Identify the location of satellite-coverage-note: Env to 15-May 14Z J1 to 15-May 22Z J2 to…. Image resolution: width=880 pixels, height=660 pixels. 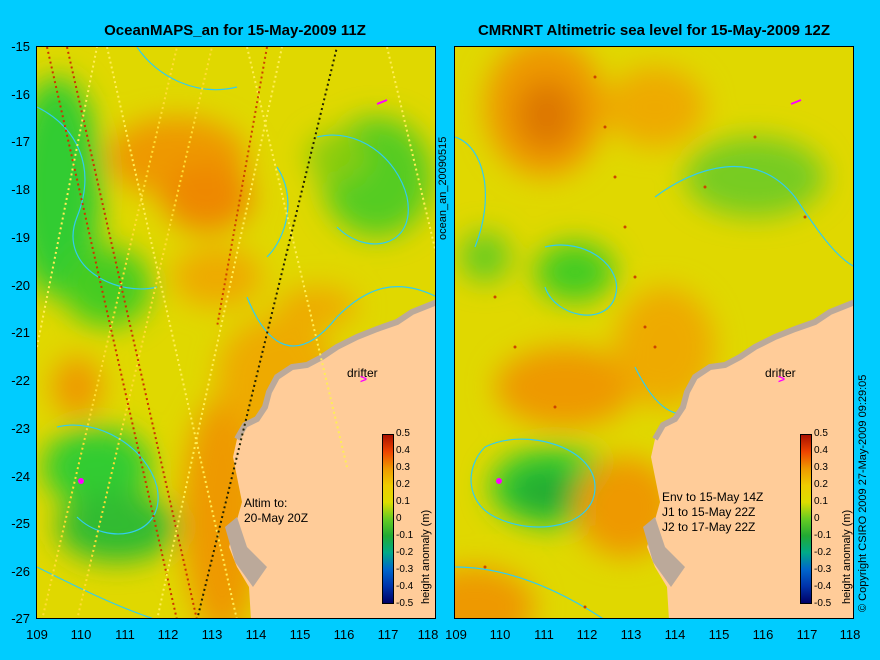
(713, 512).